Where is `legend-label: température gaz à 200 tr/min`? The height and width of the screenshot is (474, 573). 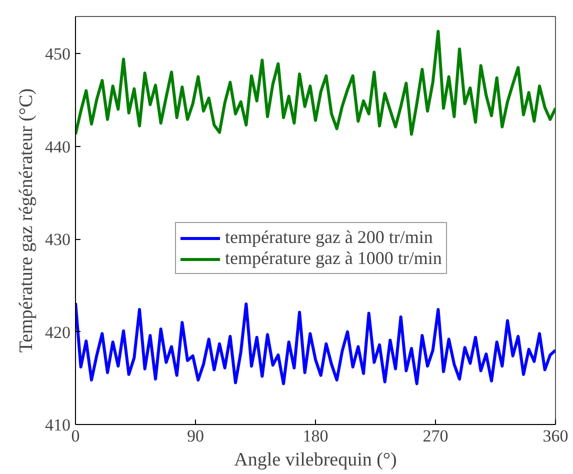
legend-label: température gaz à 200 tr/min is located at coordinates (329, 237).